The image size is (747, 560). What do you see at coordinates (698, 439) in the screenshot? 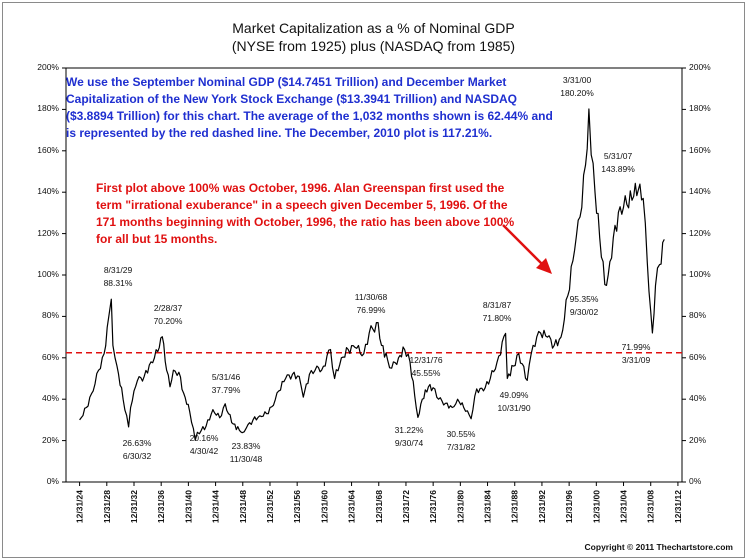
I see `y-tick-label-right: 20%` at bounding box center [698, 439].